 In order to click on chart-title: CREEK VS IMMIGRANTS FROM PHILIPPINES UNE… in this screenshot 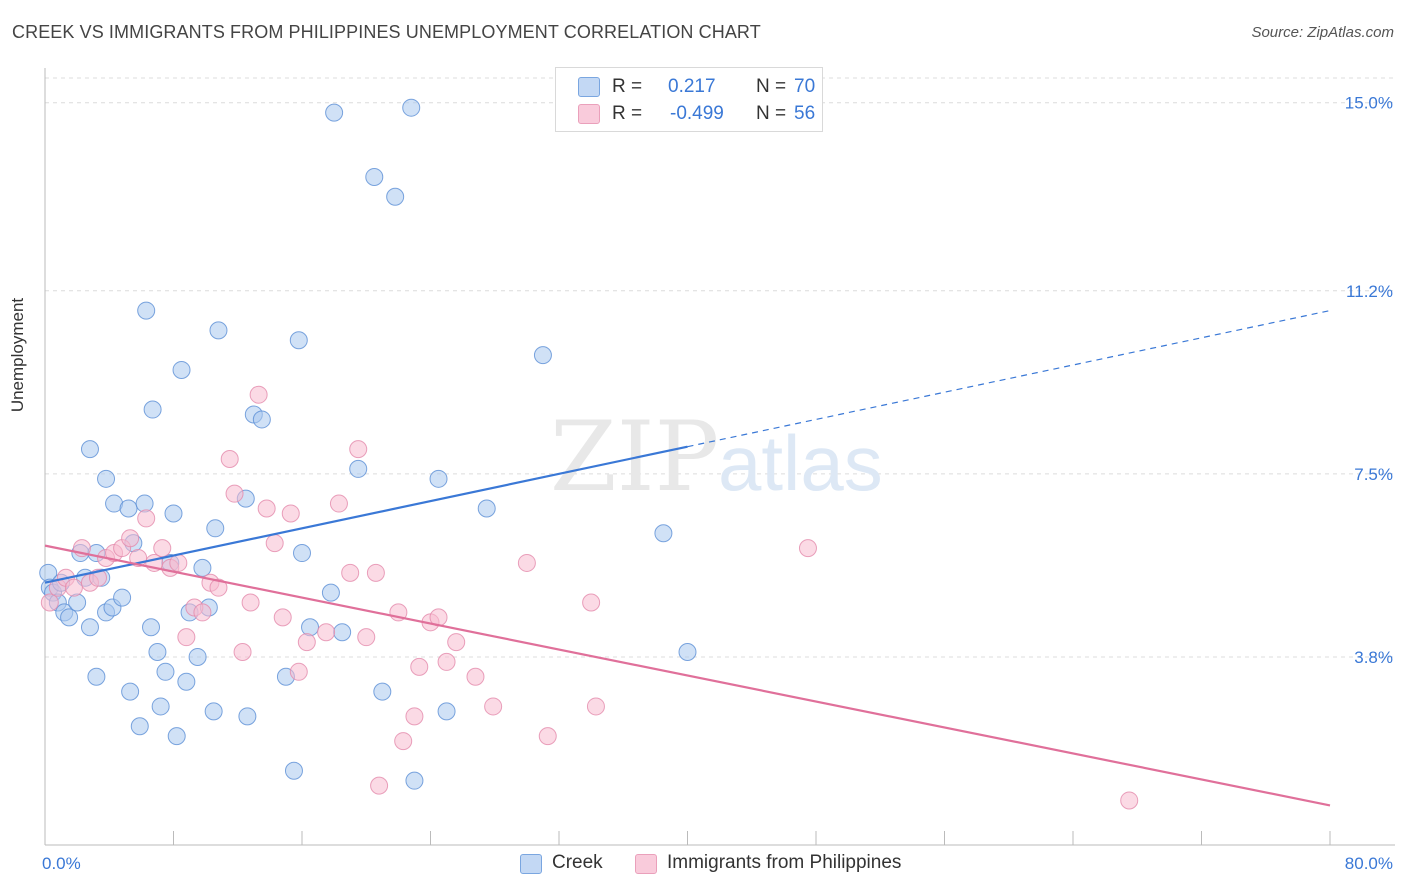, I will do `click(386, 32)`.